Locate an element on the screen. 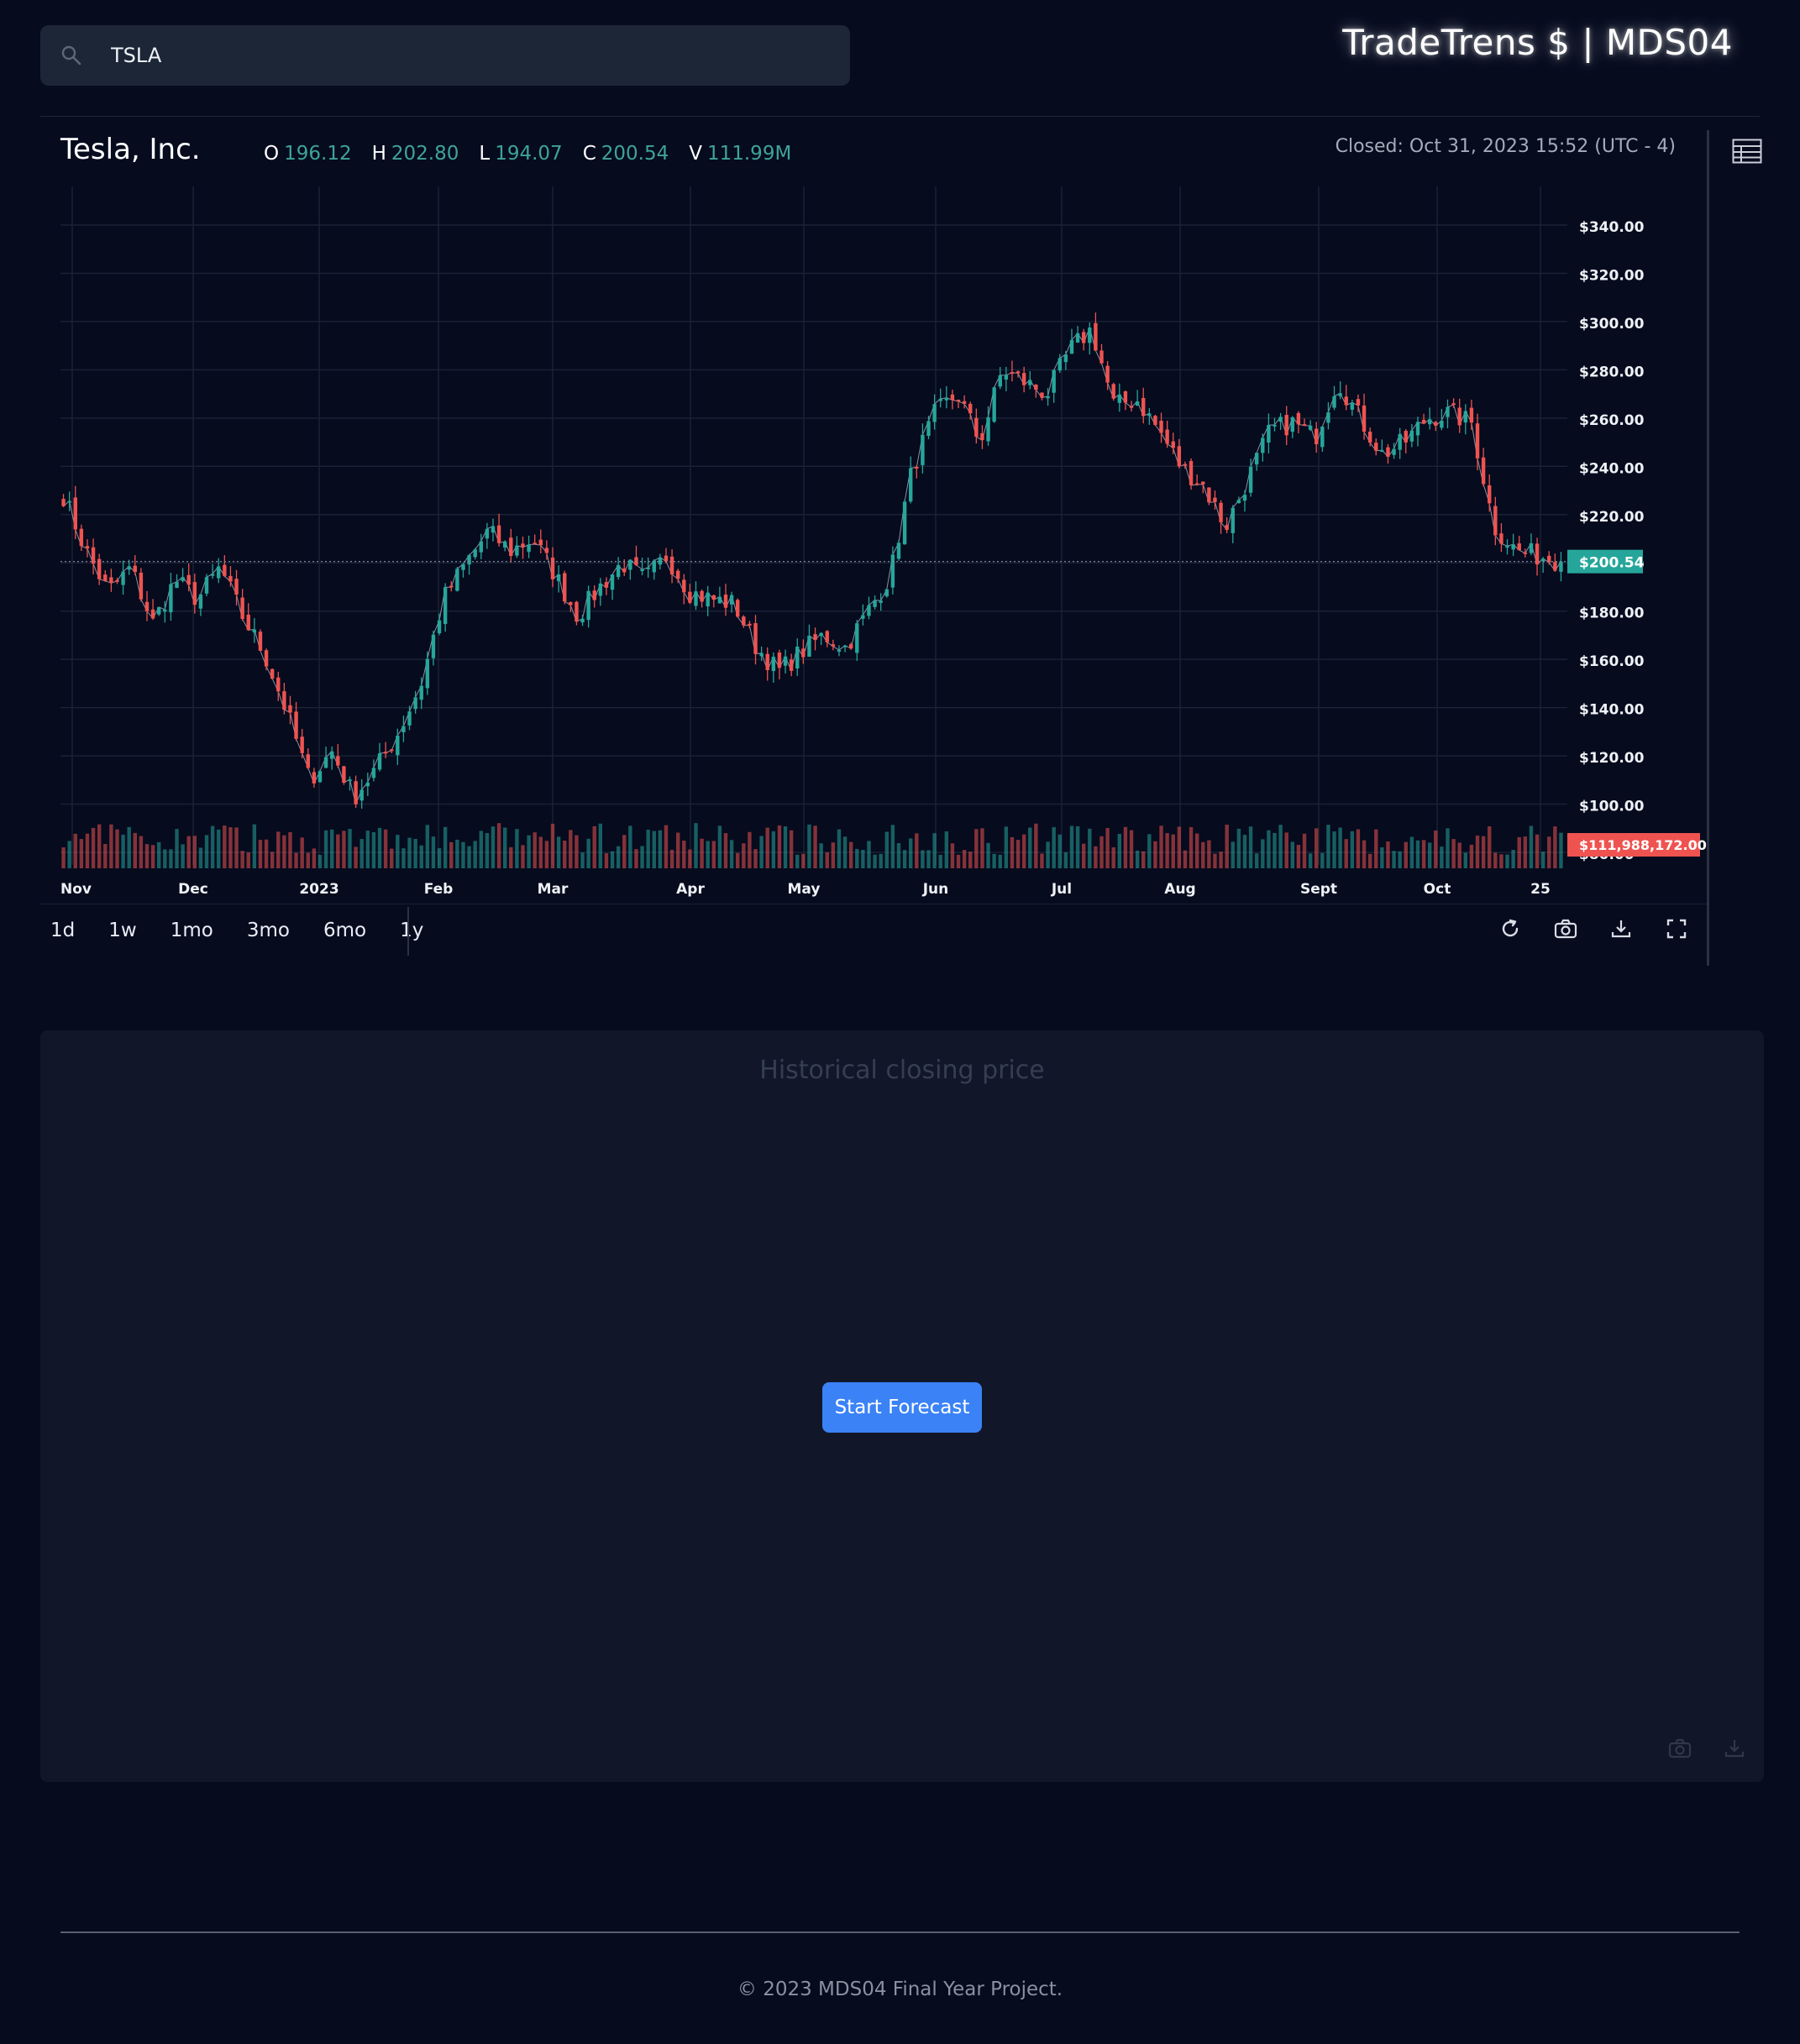  company-name: Tesla, Inc. is located at coordinates (130, 149).